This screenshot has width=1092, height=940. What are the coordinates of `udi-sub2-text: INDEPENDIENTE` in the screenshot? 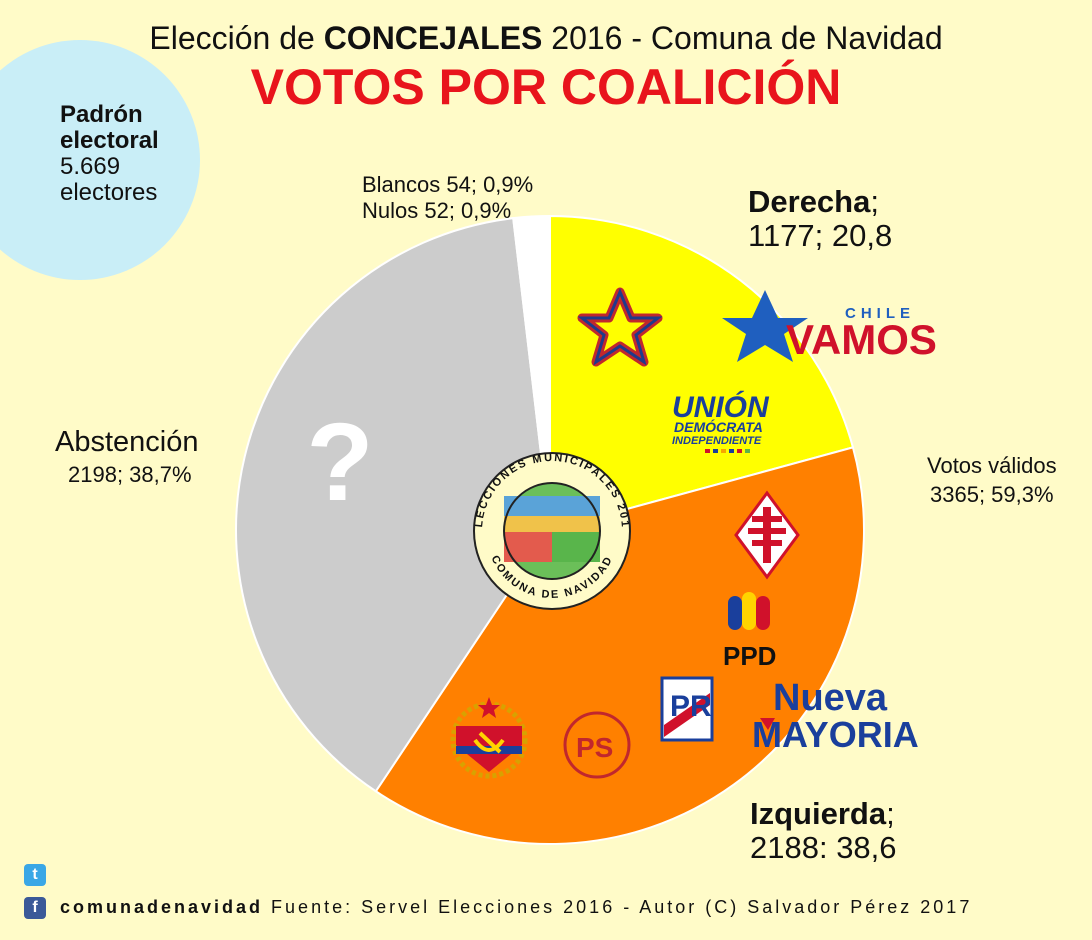 It's located at (717, 441).